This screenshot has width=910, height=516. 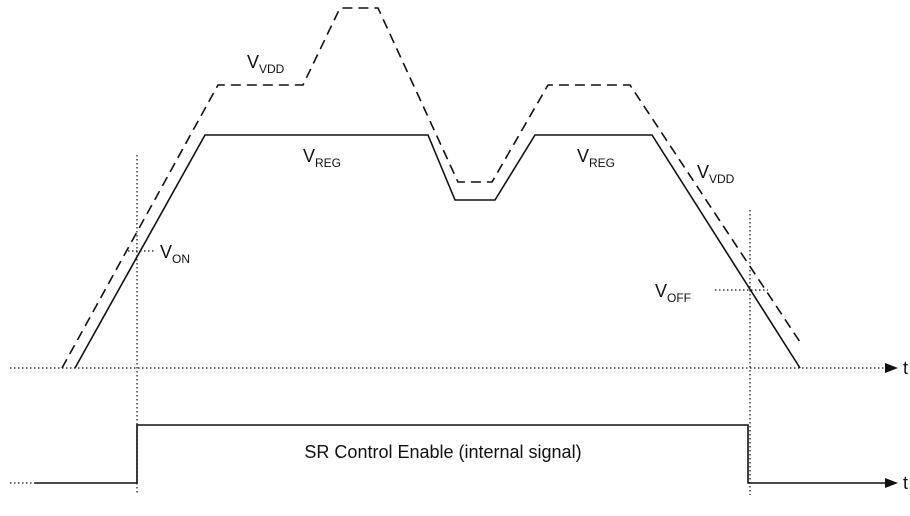 I want to click on arrow-top, so click(x=891, y=368).